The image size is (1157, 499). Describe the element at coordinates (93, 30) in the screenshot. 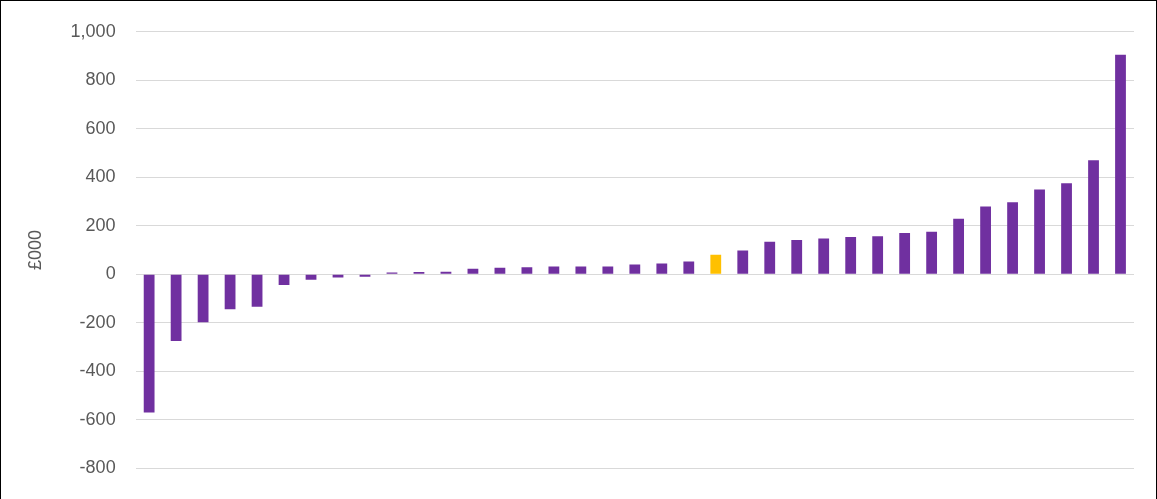

I see `y-tick-label: 1,000` at that location.